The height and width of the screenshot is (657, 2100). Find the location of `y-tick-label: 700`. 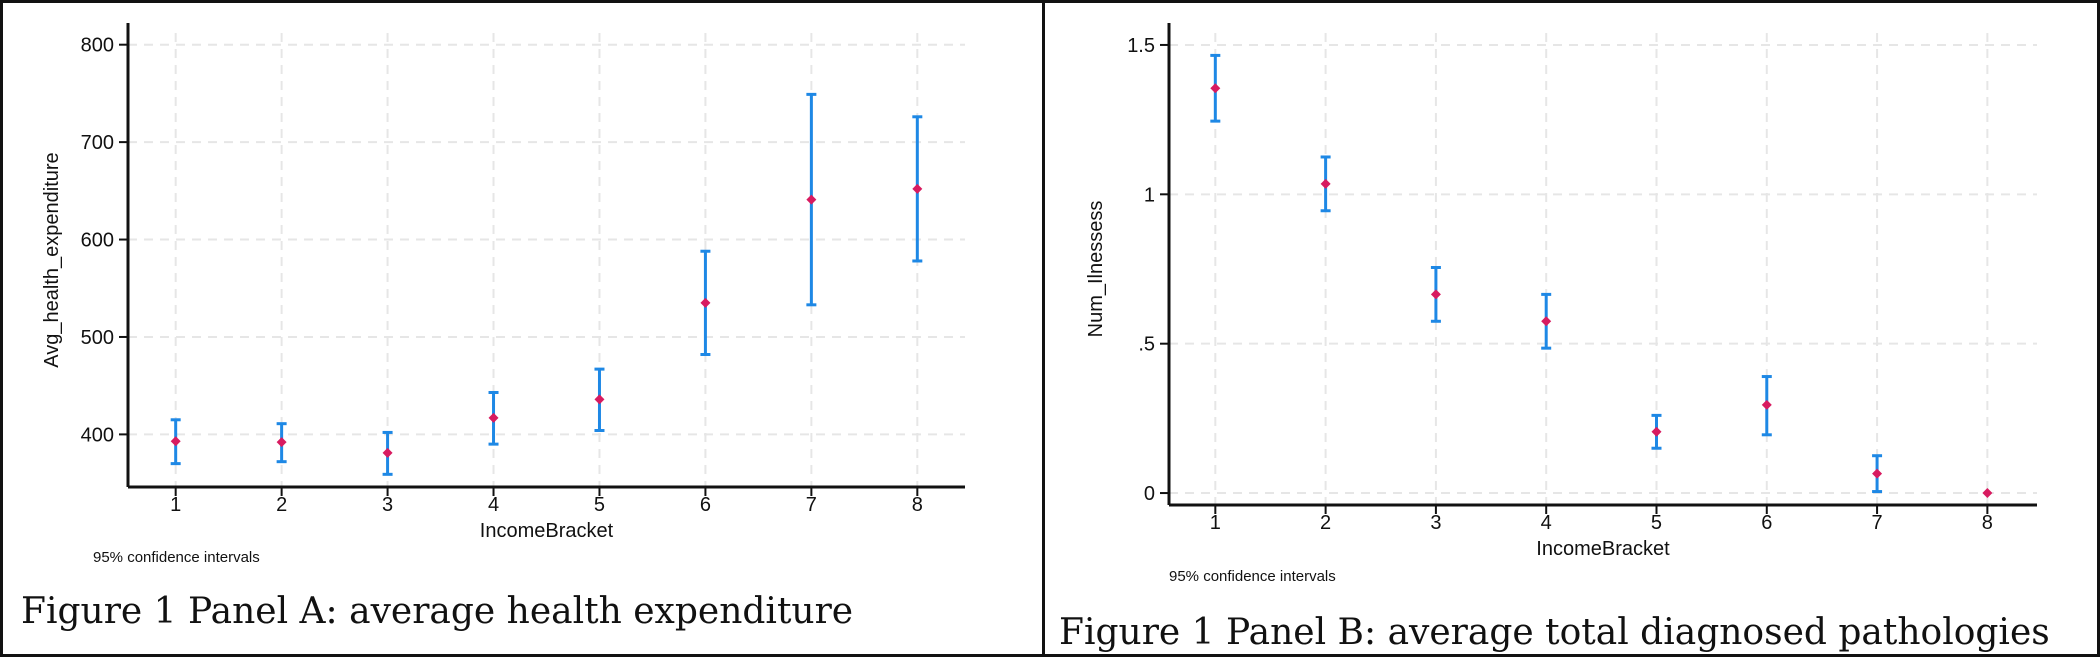

y-tick-label: 700 is located at coordinates (97, 143).